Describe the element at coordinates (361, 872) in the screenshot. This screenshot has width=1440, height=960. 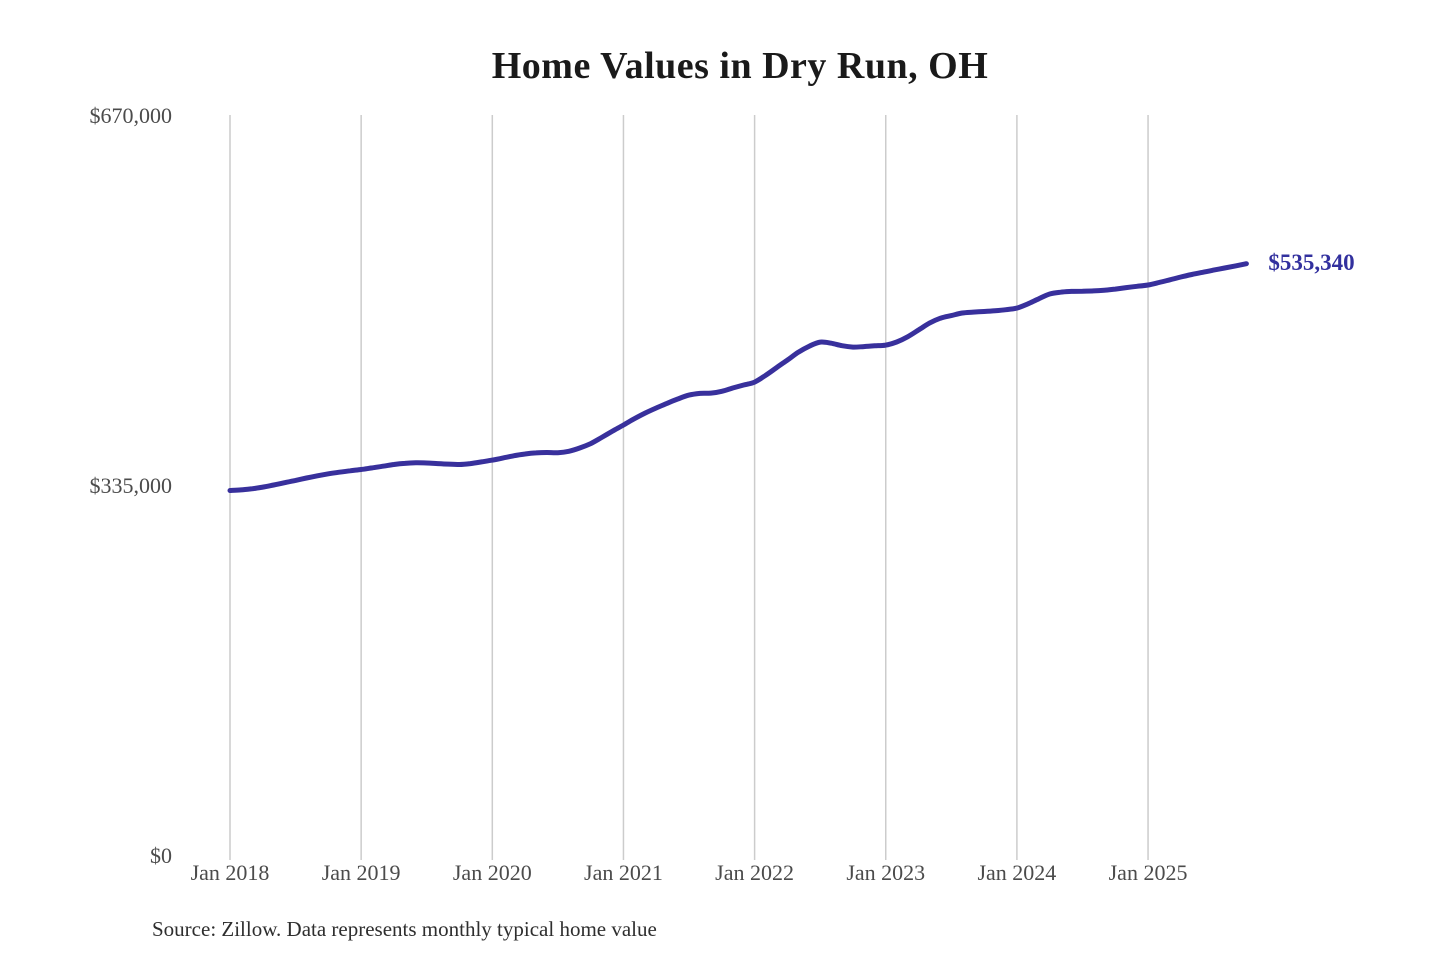
I see `x-axis-label: Jan 2019` at that location.